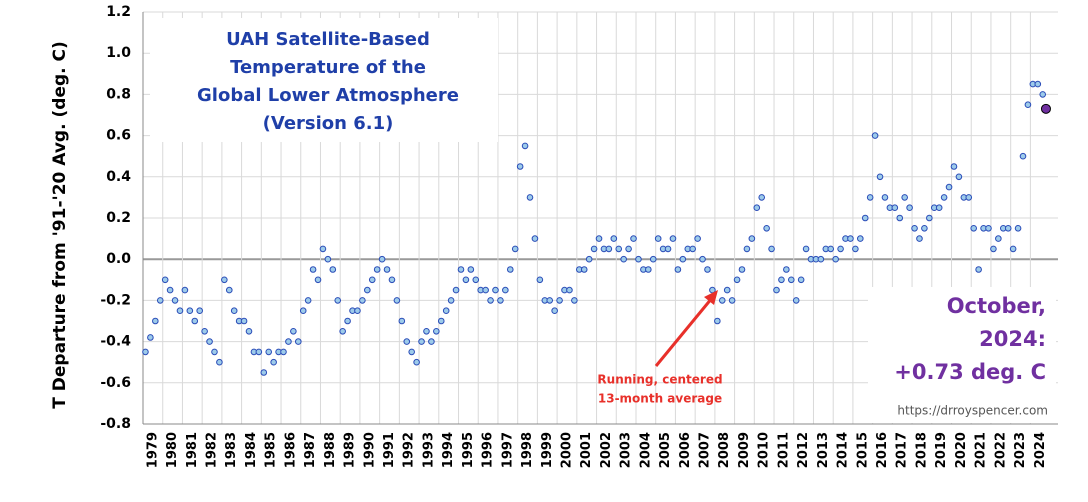 This screenshot has height=502, width=1088. What do you see at coordinates (468, 450) in the screenshot?
I see `x-tick-label: 1995` at bounding box center [468, 450].